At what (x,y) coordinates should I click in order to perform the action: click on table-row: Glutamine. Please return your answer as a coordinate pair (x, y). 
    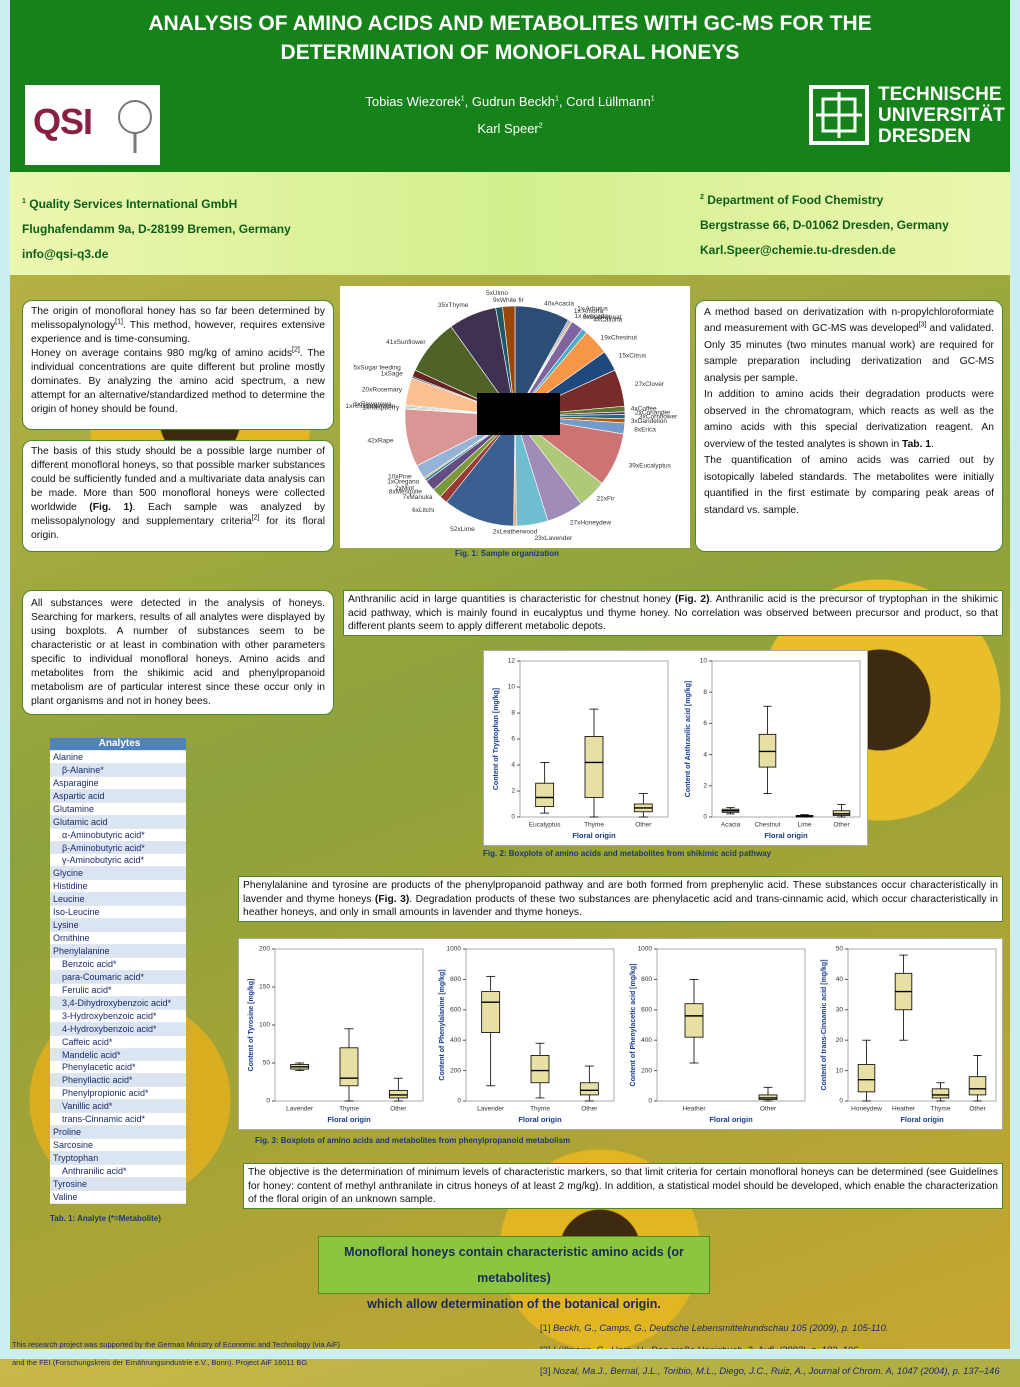
    Looking at the image, I should click on (118, 809).